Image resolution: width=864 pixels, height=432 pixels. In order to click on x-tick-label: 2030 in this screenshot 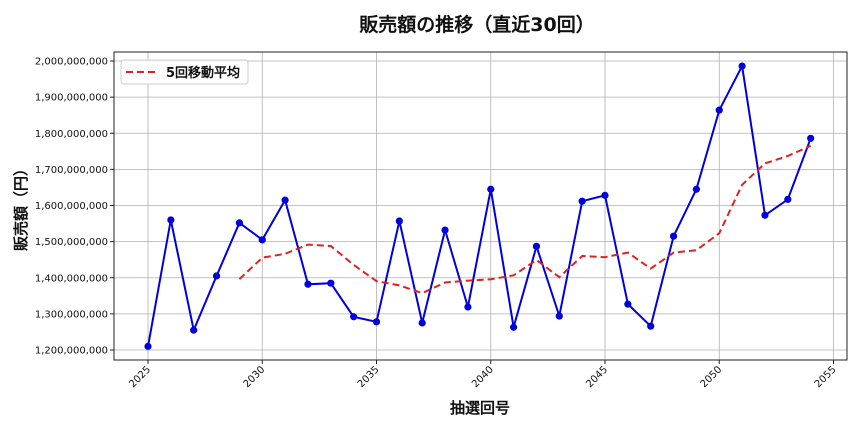, I will do `click(255, 377)`.